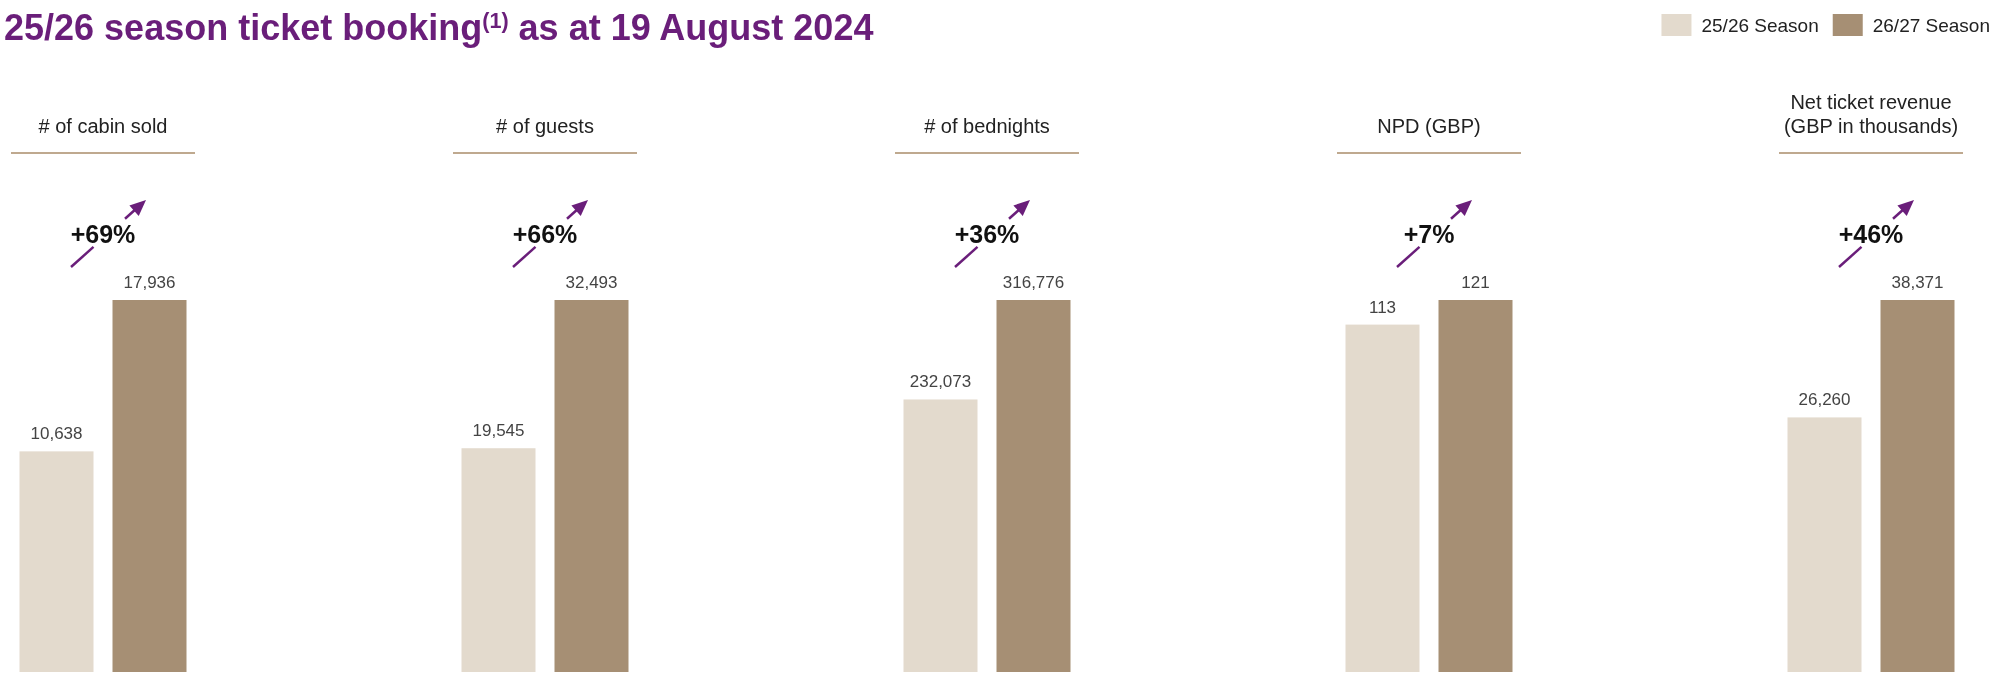 The height and width of the screenshot is (678, 1996). What do you see at coordinates (545, 234) in the screenshot?
I see `text: +66%` at bounding box center [545, 234].